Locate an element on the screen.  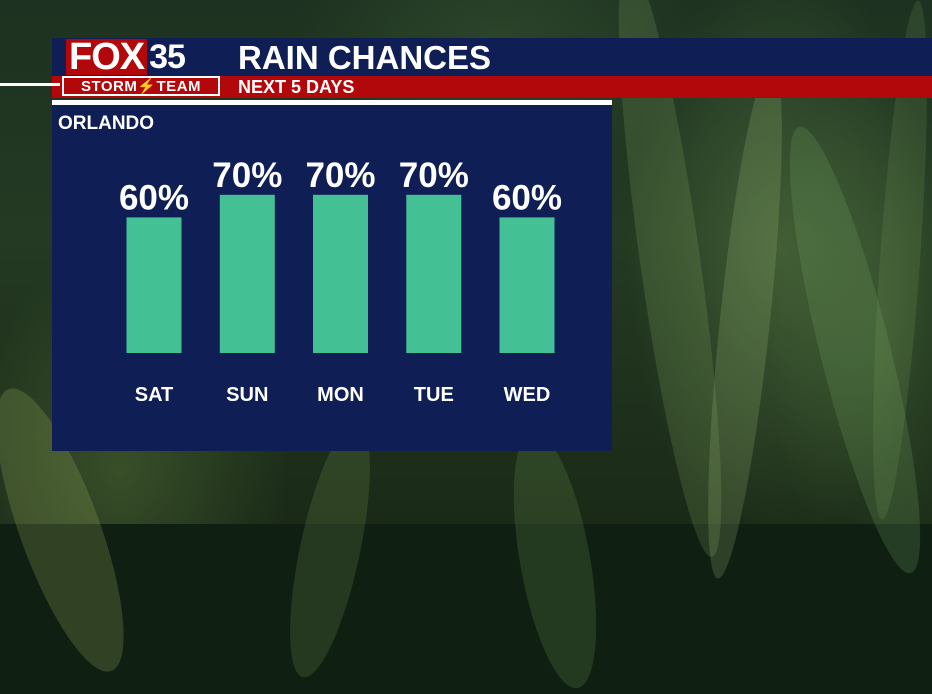
bar-sat is located at coordinates (154, 285).